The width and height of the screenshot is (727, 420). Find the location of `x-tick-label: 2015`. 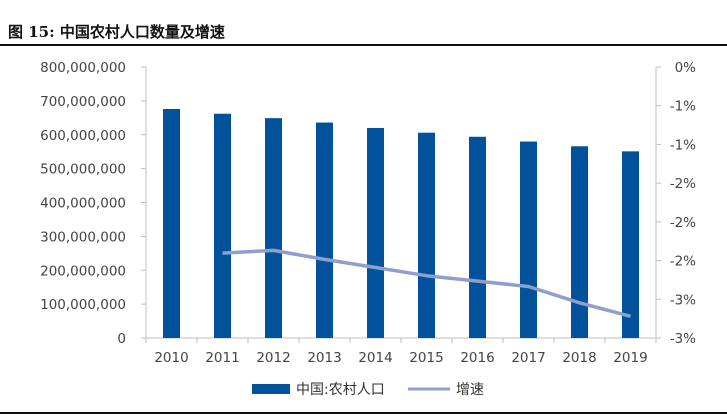

x-tick-label: 2015 is located at coordinates (426, 358).